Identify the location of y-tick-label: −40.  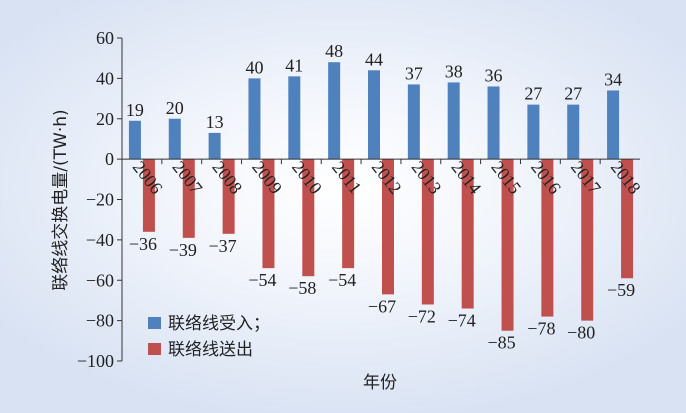
(100, 240).